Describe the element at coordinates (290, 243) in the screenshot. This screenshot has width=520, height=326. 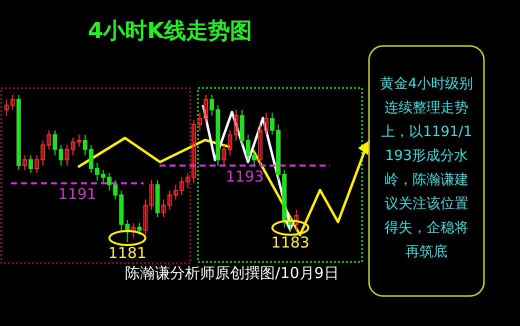
I see `annotation: 1183` at that location.